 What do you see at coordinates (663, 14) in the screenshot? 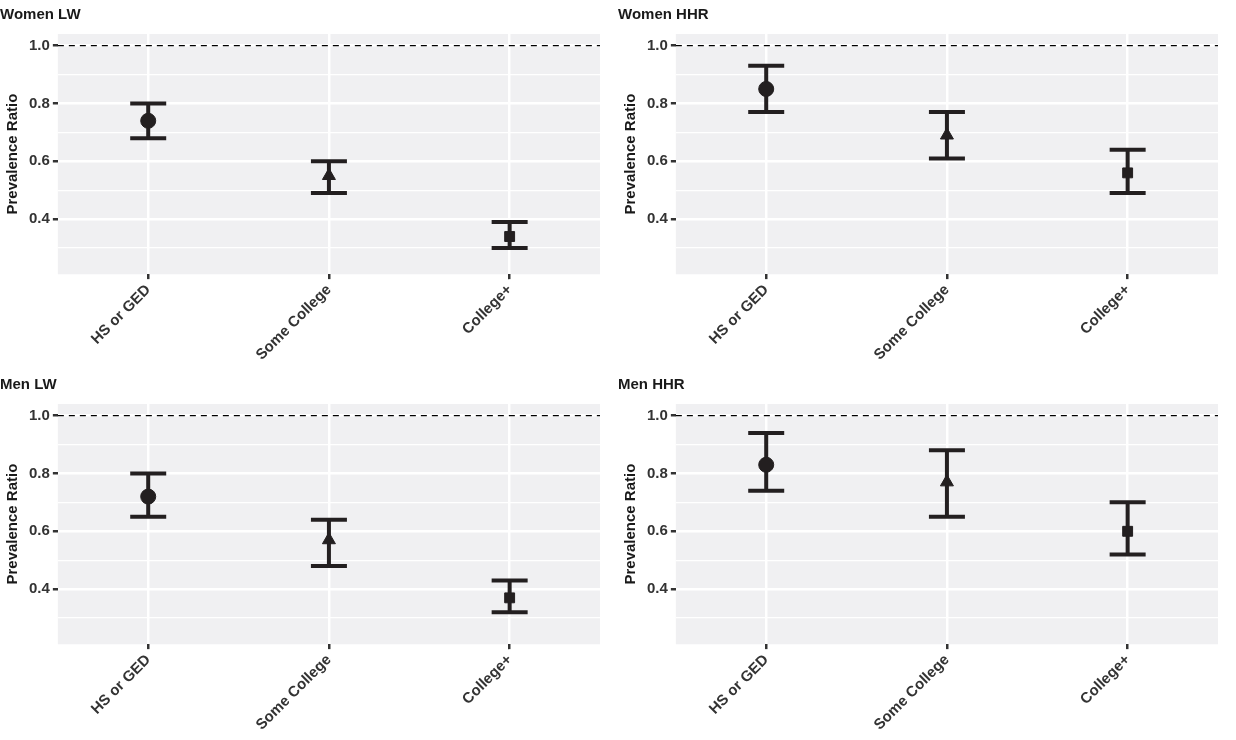
I see `chart-title: Women HHR` at bounding box center [663, 14].